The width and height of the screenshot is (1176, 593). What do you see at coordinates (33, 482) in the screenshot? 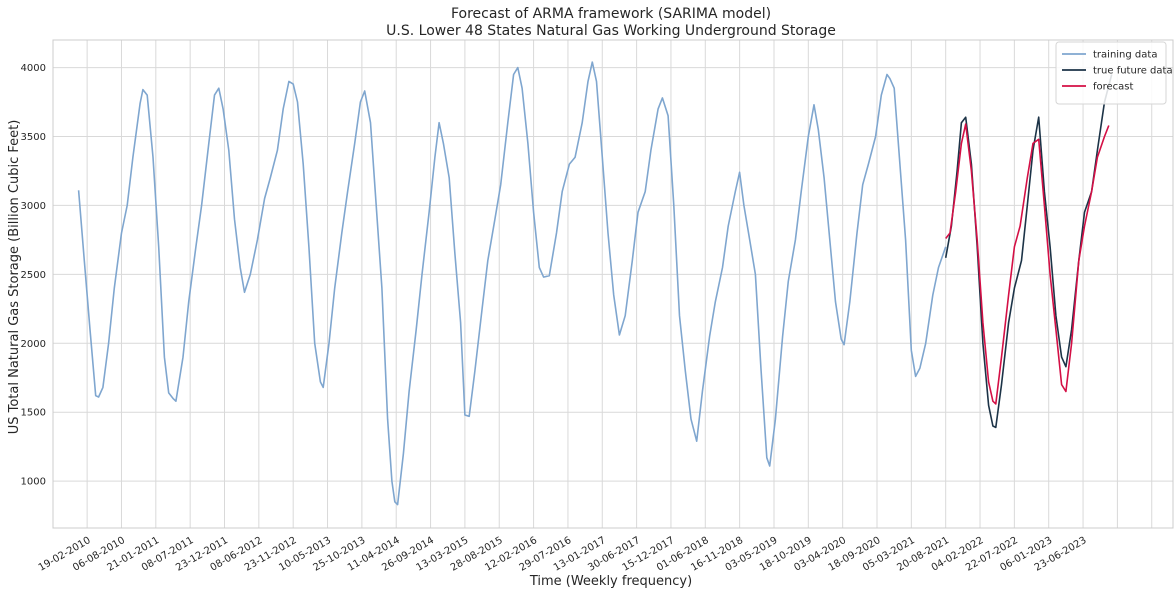
I see `y-tick-label: 1000` at bounding box center [33, 482].